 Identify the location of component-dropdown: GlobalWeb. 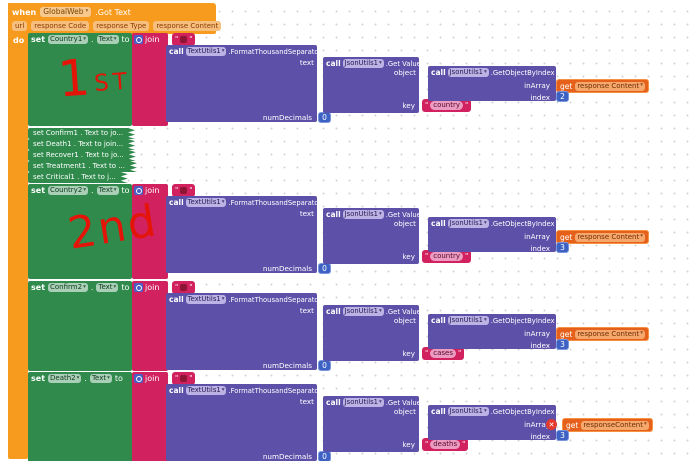
(66, 12).